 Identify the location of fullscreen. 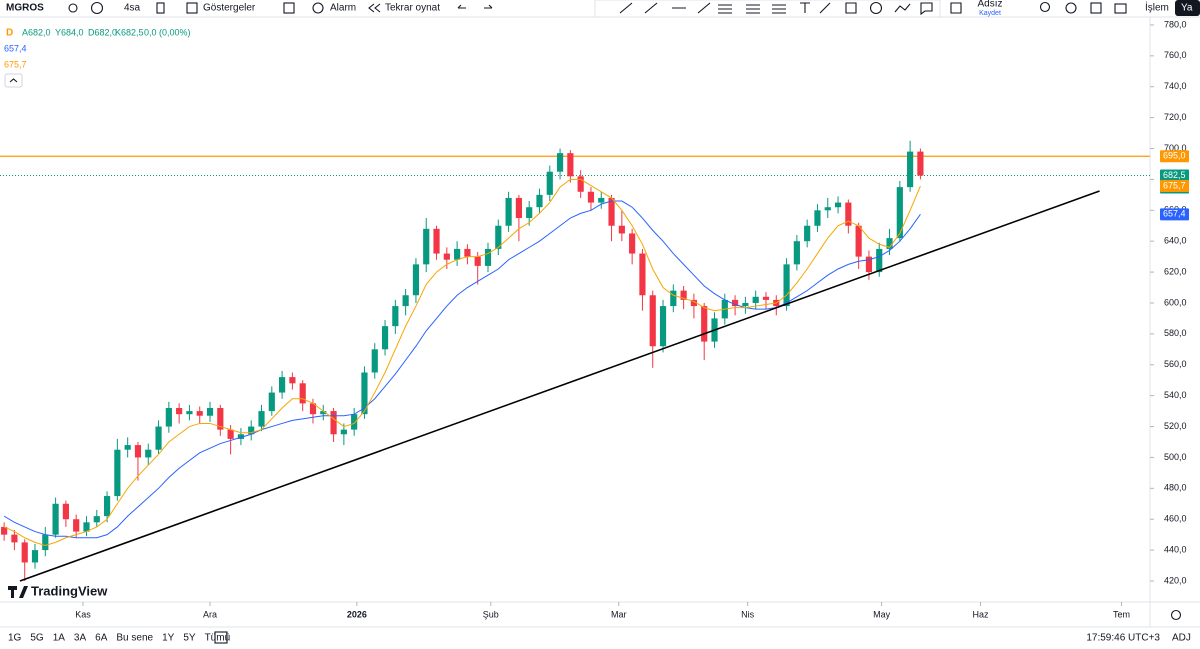
(1096, 8).